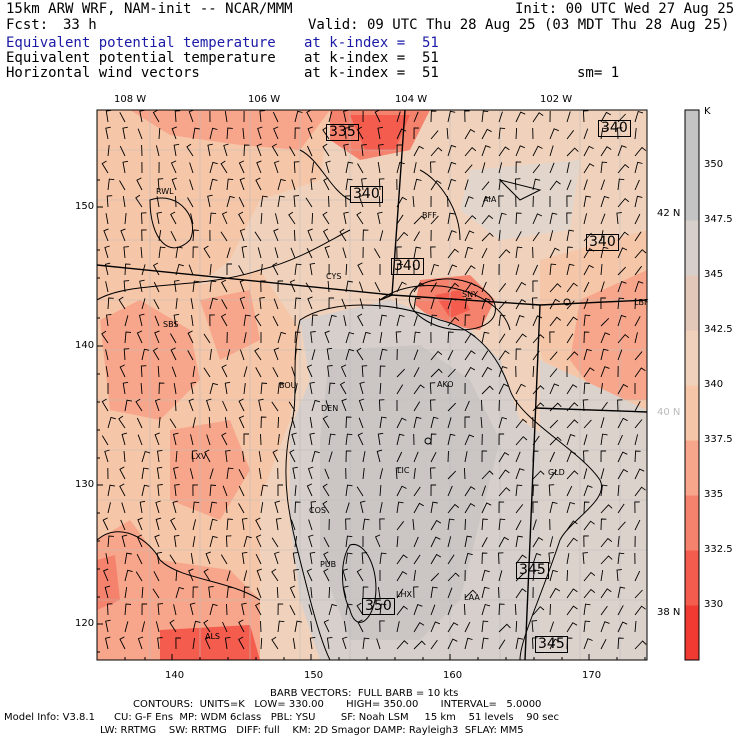 This screenshot has height=740, width=740. What do you see at coordinates (532, 570) in the screenshot?
I see `contour-label: 345` at bounding box center [532, 570].